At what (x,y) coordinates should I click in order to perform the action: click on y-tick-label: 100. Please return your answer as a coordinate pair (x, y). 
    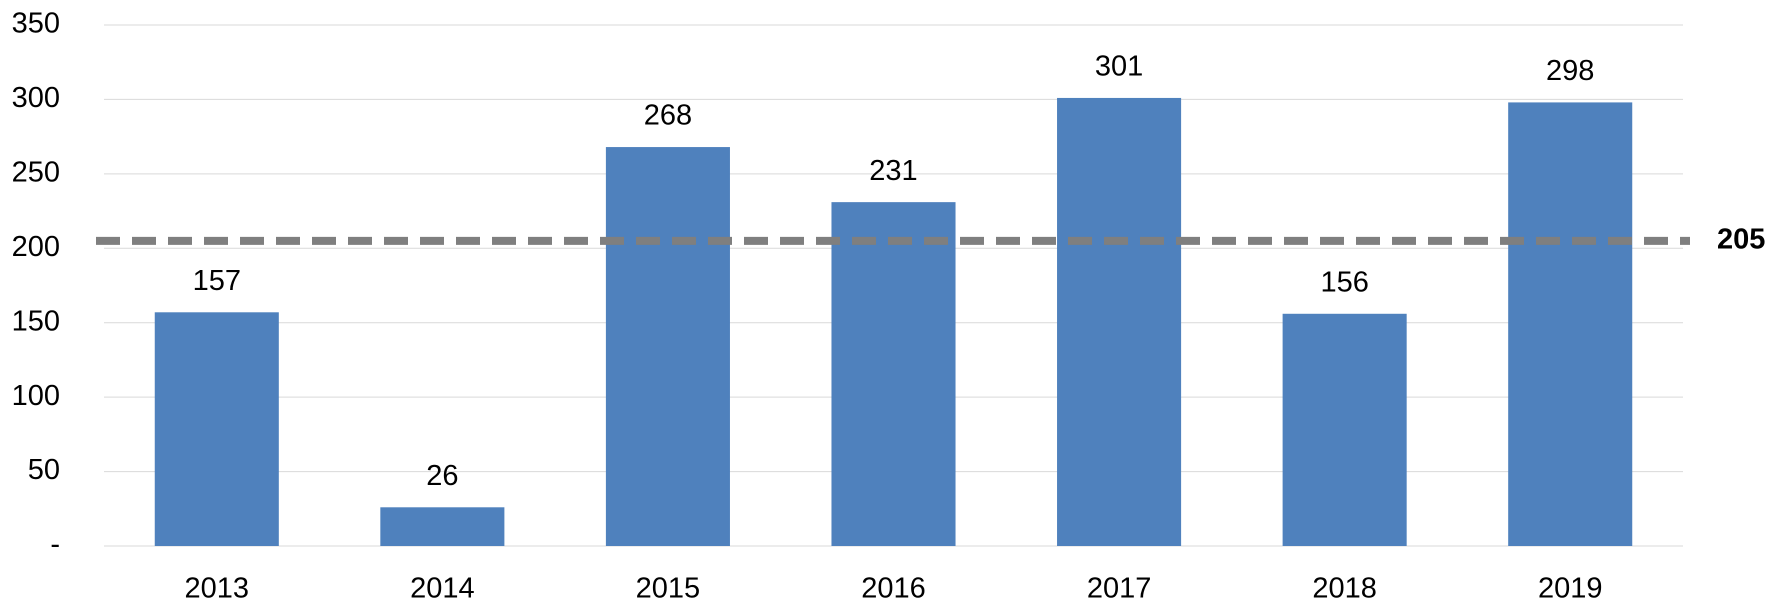
    Looking at the image, I should click on (36, 396).